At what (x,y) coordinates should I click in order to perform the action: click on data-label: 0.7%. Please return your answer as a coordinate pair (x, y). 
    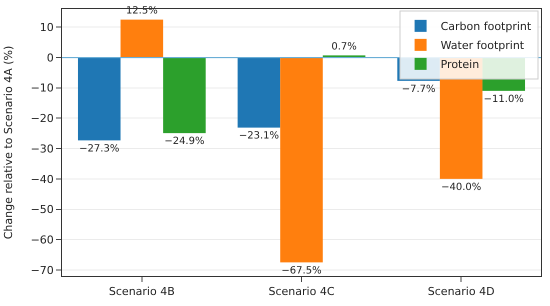
    Looking at the image, I should click on (344, 46).